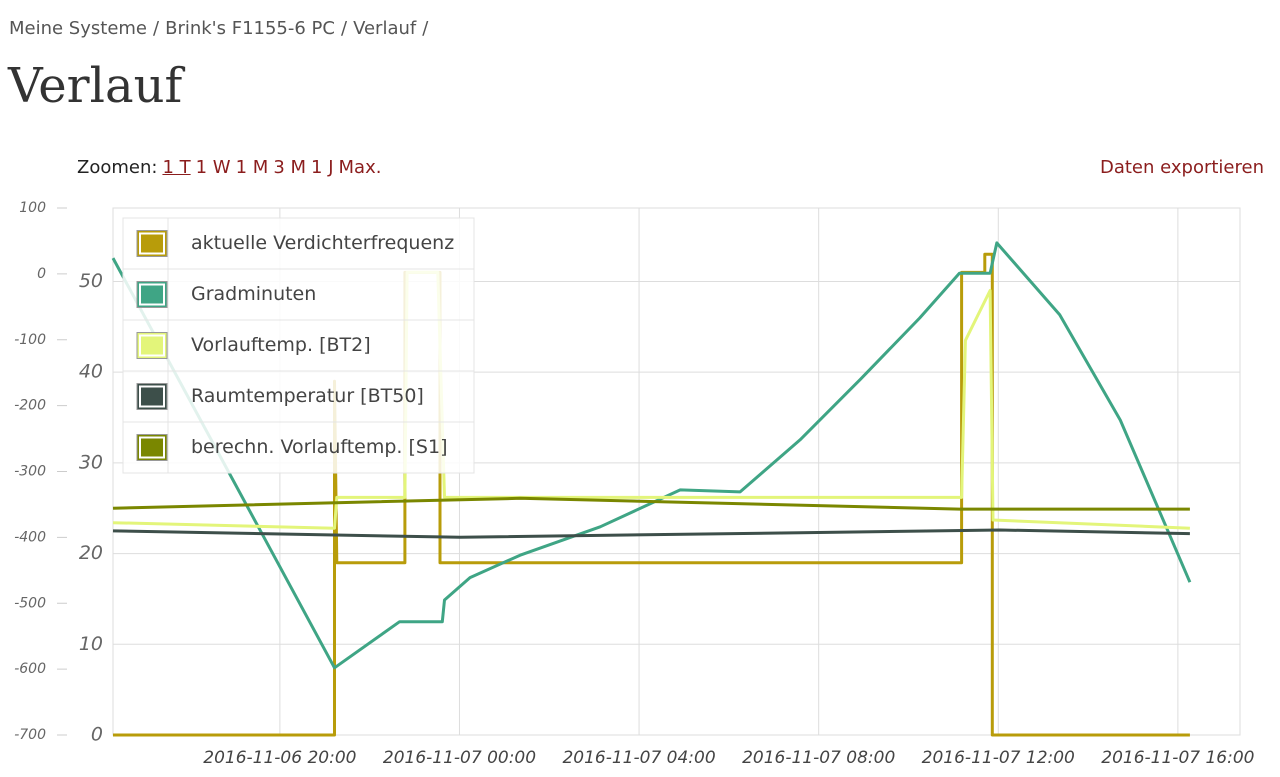  Describe the element at coordinates (213, 167) in the screenshot. I see `zoom-option: 1 W` at that location.